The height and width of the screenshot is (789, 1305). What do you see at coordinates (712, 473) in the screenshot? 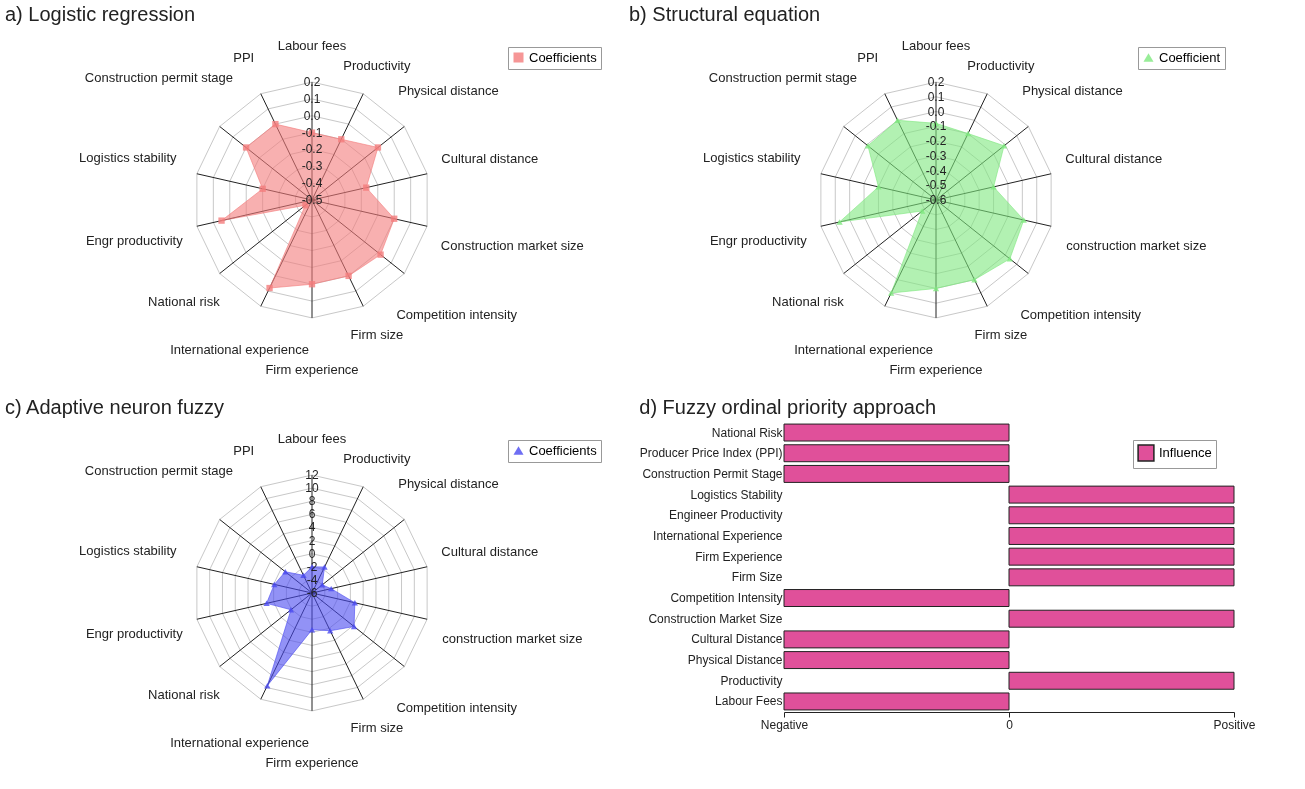
I see `y-tick-label: Construction Permit Stage` at bounding box center [712, 473].